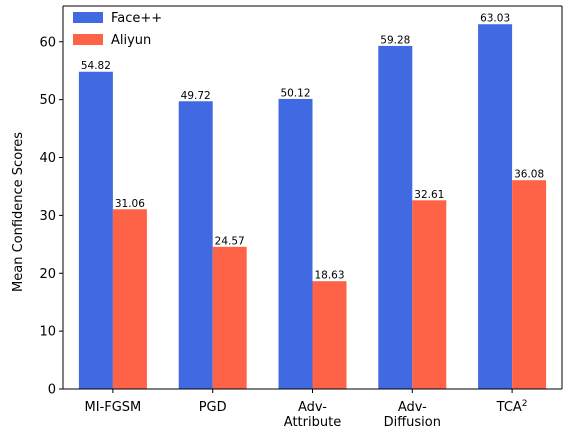 This screenshot has width=568, height=434. Describe the element at coordinates (213, 407) in the screenshot. I see `x-tick-label-1: PGD` at that location.